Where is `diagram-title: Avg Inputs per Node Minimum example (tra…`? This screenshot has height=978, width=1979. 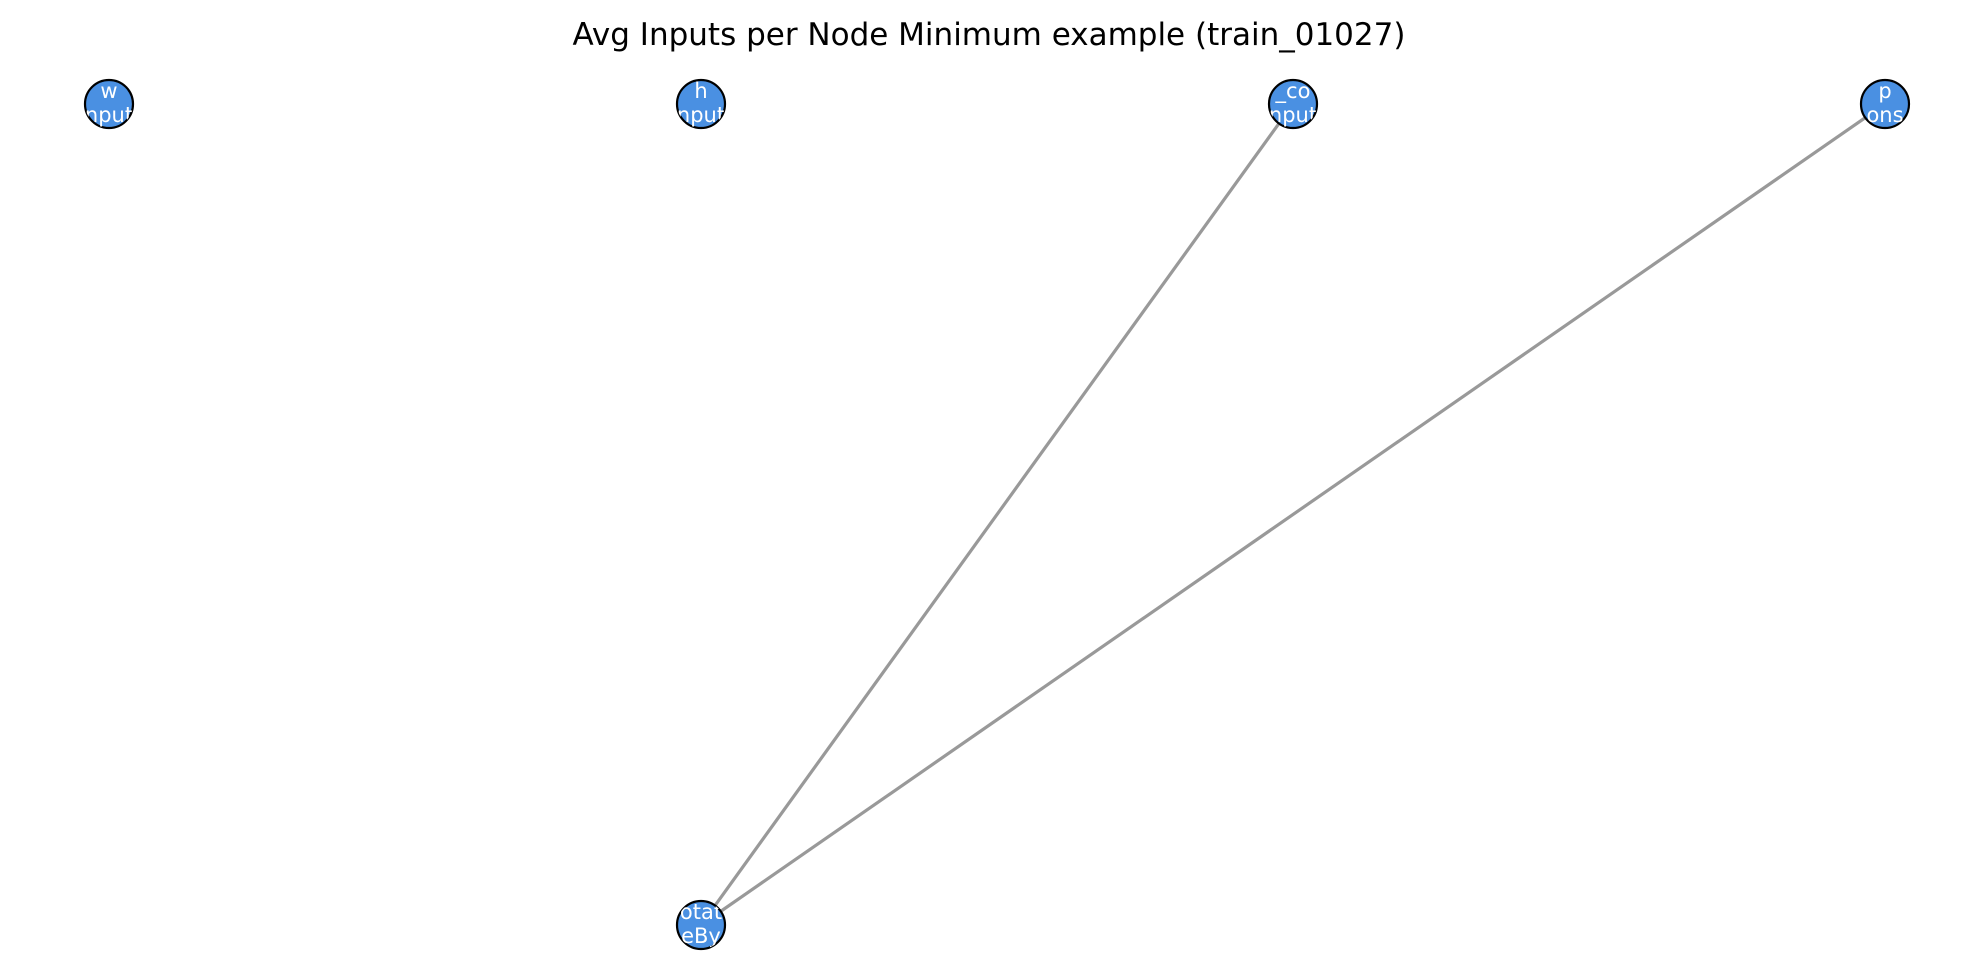
diagram-title: Avg Inputs per Node Minimum example (tra… is located at coordinates (989, 35).